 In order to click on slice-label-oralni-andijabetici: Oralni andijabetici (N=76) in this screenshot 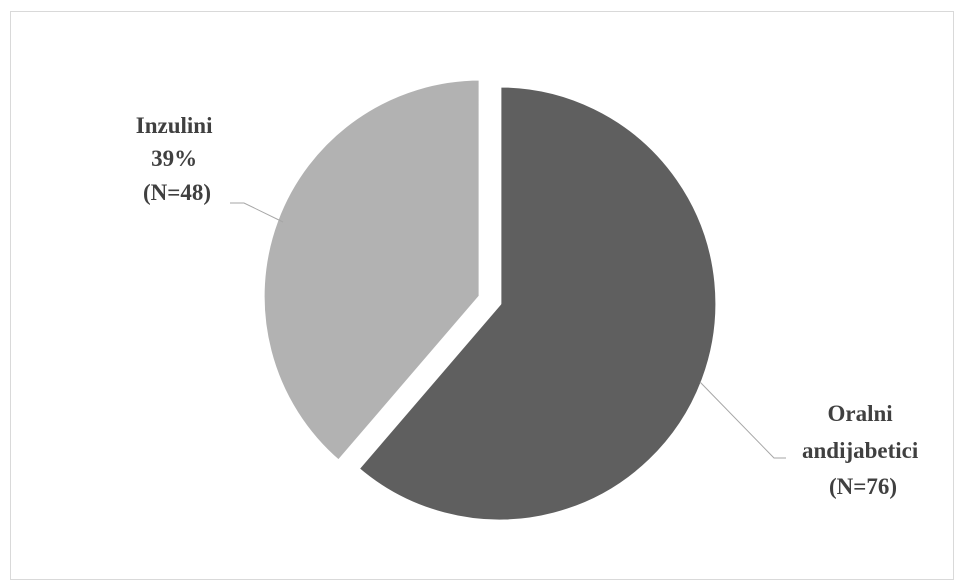, I will do `click(863, 450)`.